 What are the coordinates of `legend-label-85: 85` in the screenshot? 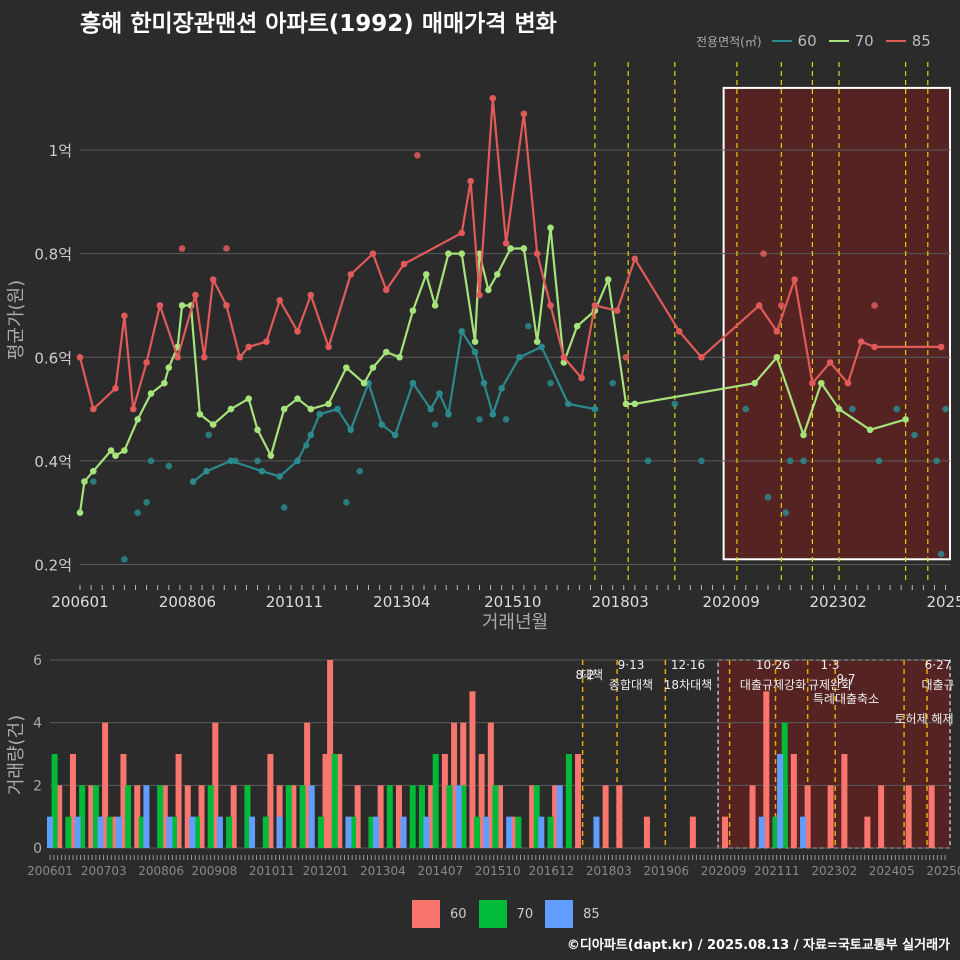 It's located at (921, 41).